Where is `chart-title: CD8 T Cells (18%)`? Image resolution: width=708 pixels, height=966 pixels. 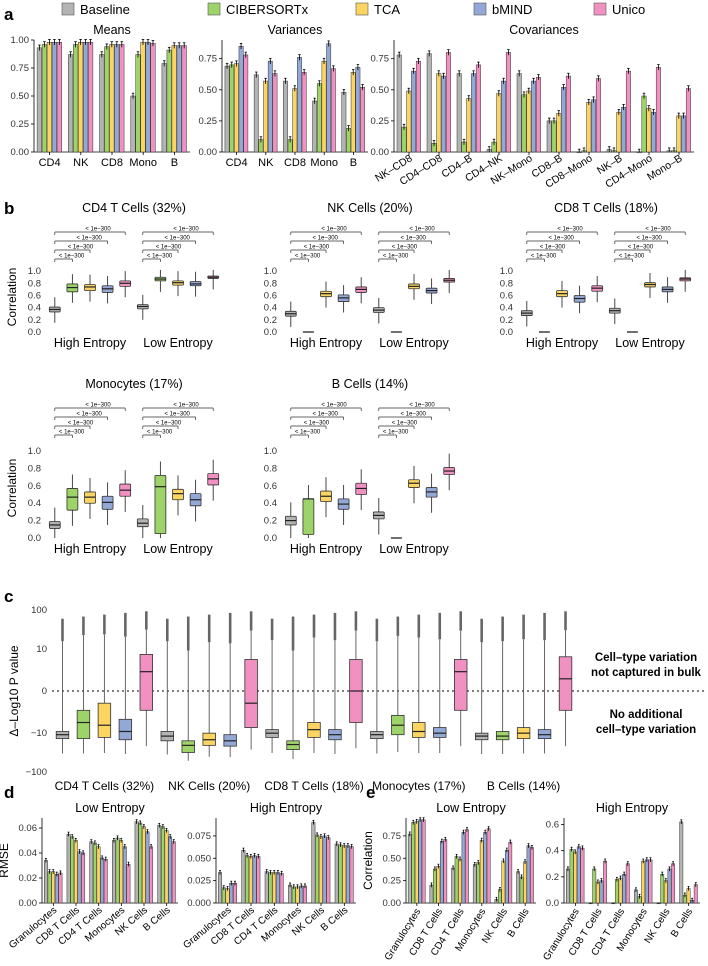
chart-title: CD8 T Cells (18%) is located at coordinates (606, 208).